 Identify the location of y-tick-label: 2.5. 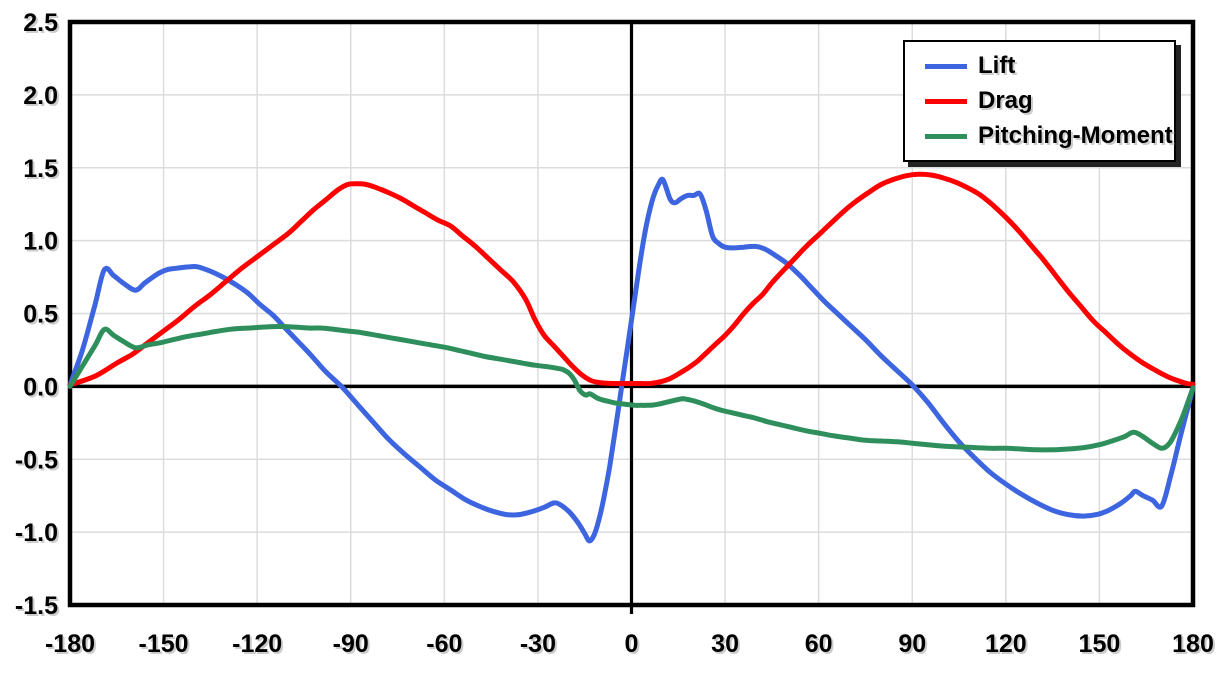
(40, 23).